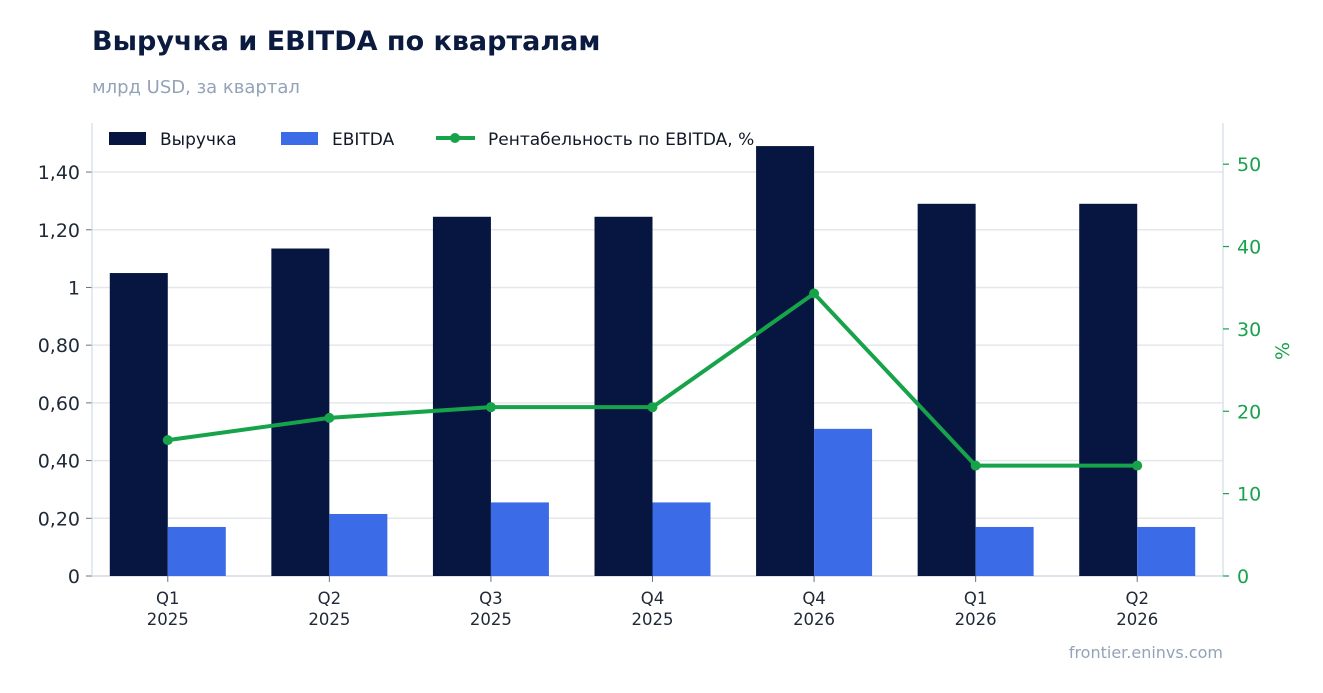  What do you see at coordinates (59, 404) in the screenshot?
I see `y-left-tick-label: 0,60` at bounding box center [59, 404].